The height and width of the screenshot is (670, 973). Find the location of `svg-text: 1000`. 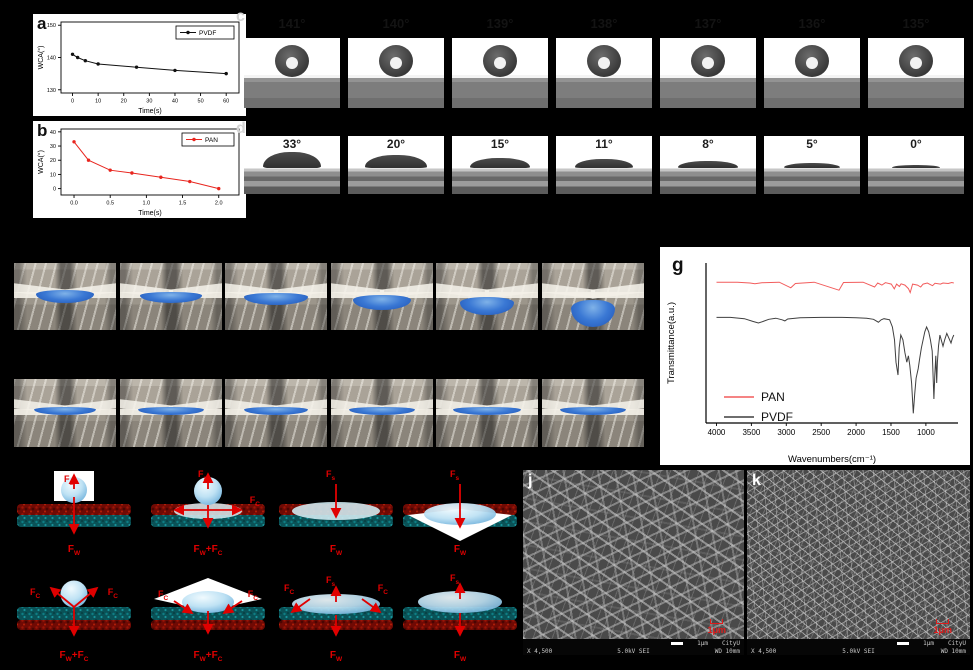

svg-text: 1000 is located at coordinates (926, 432).